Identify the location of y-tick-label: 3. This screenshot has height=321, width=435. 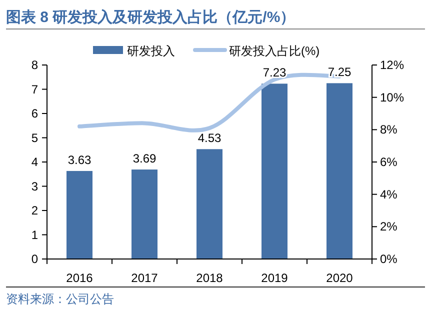
(34, 186).